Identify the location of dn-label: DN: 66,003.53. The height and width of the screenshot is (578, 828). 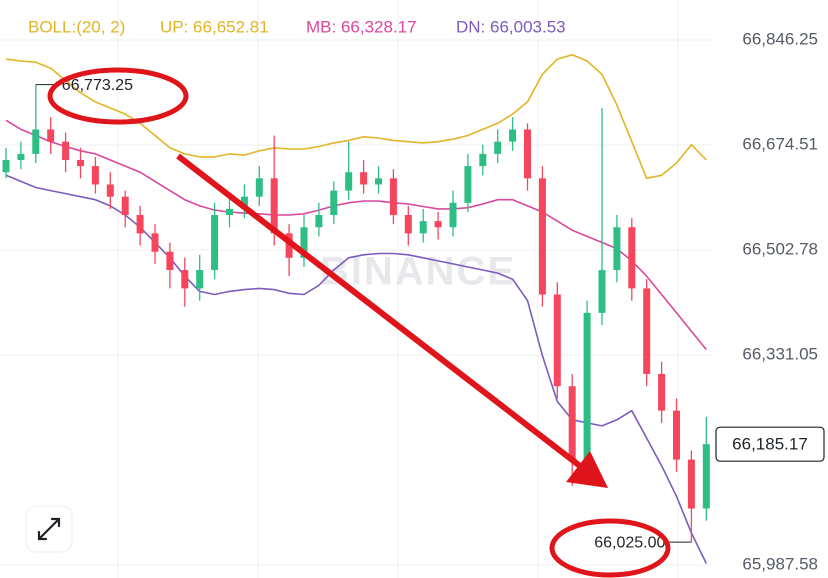
(511, 26).